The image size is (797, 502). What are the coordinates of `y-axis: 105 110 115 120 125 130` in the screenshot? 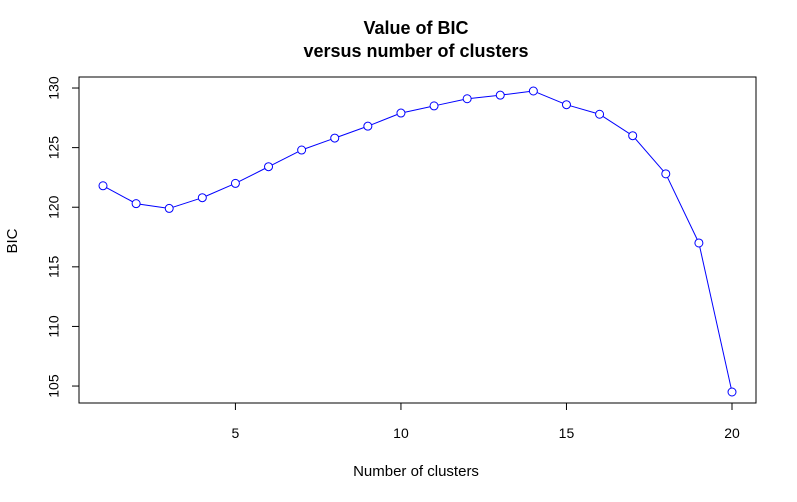 It's located at (63, 237).